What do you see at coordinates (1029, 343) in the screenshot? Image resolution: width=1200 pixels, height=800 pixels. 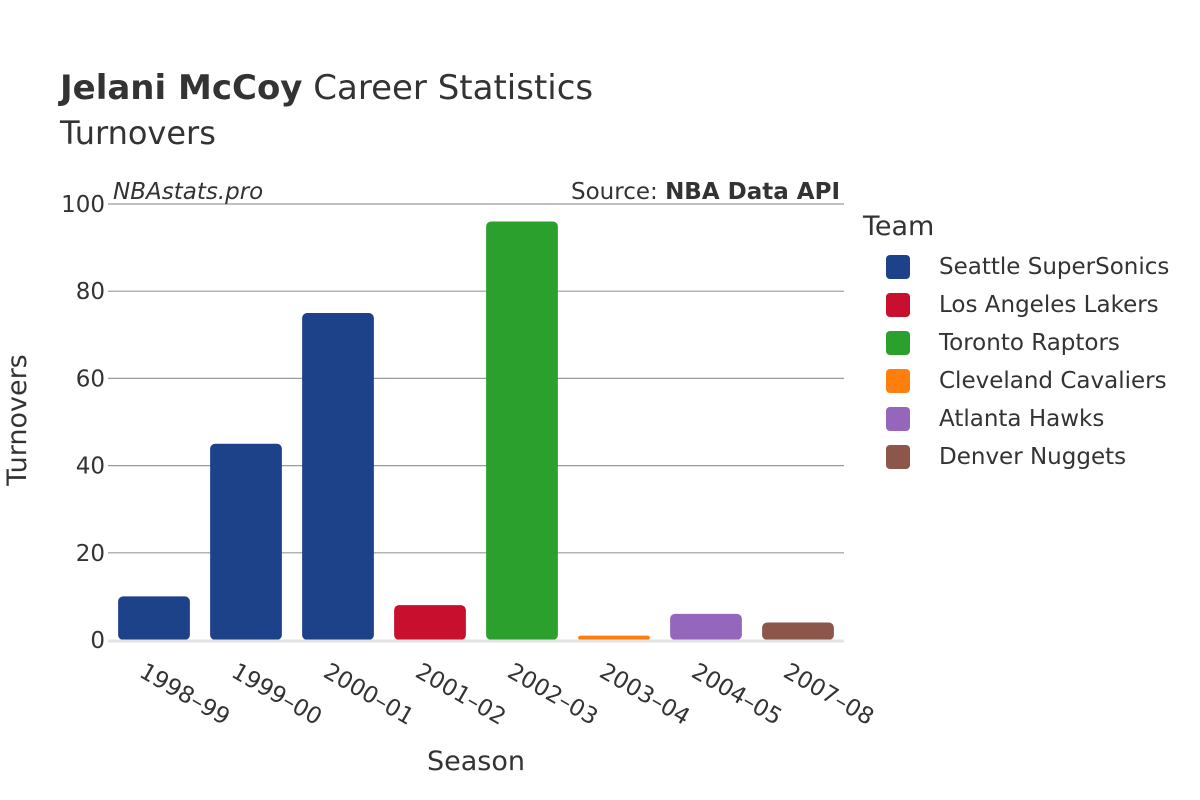 I see `legend-label: Toronto Raptors` at bounding box center [1029, 343].